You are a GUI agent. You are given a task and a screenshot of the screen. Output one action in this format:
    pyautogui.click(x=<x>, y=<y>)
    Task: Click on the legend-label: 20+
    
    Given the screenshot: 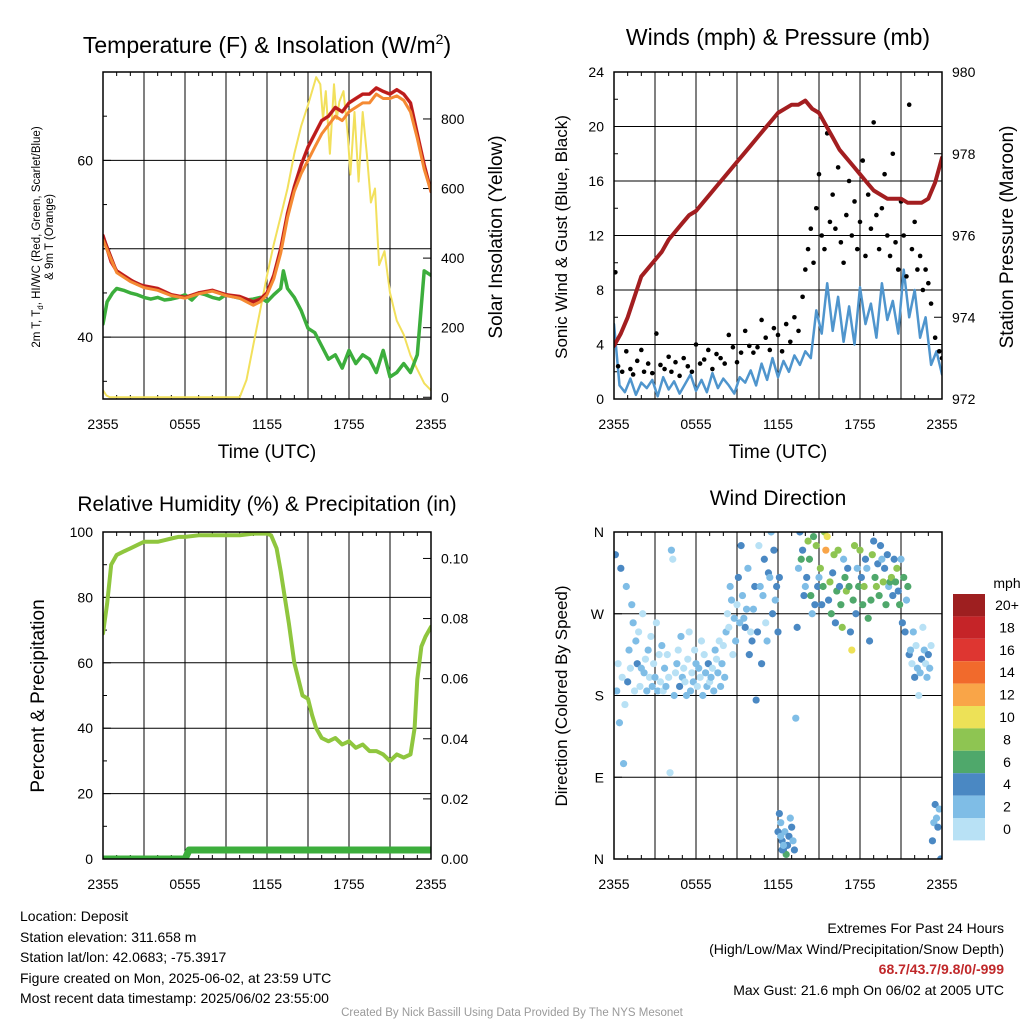 What is the action you would take?
    pyautogui.click(x=1007, y=605)
    